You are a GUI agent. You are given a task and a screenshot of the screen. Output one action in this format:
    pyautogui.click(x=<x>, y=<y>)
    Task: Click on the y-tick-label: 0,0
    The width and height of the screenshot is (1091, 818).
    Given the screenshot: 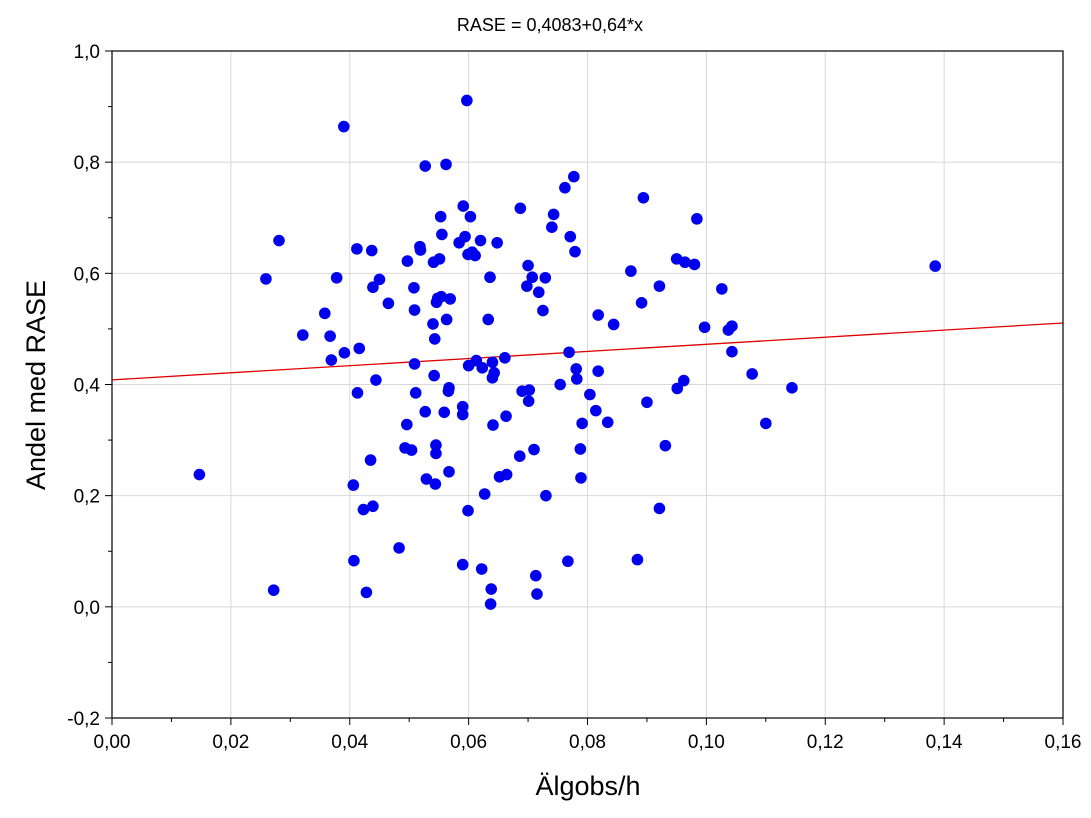 What is the action you would take?
    pyautogui.click(x=87, y=608)
    